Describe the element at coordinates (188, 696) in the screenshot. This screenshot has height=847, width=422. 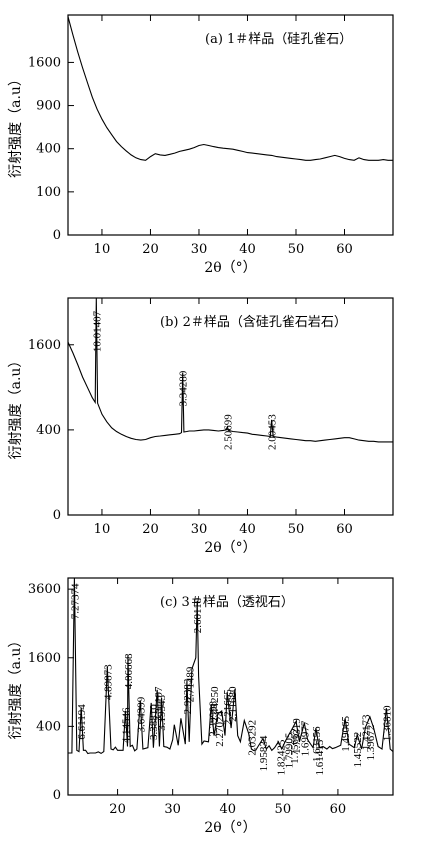
I see `peak-label: 2.92383` at that location.